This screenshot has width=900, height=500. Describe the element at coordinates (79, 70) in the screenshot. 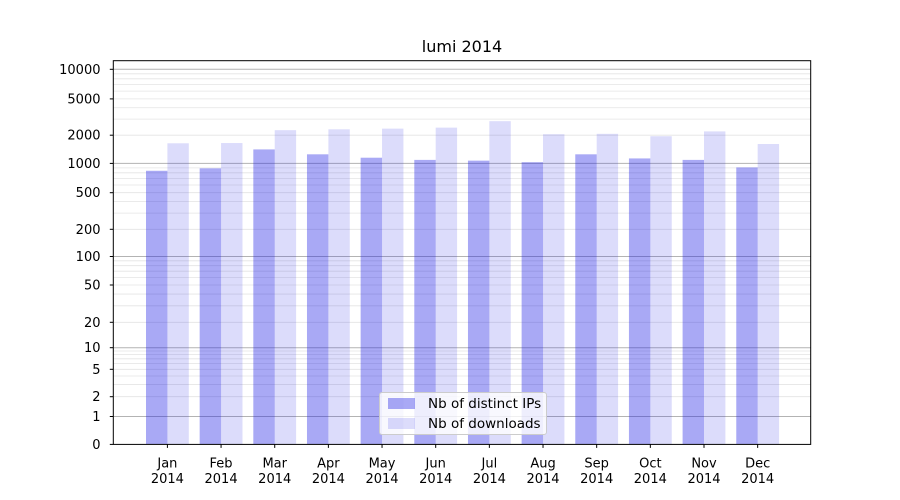

I see `y-tick-label: 10000` at that location.